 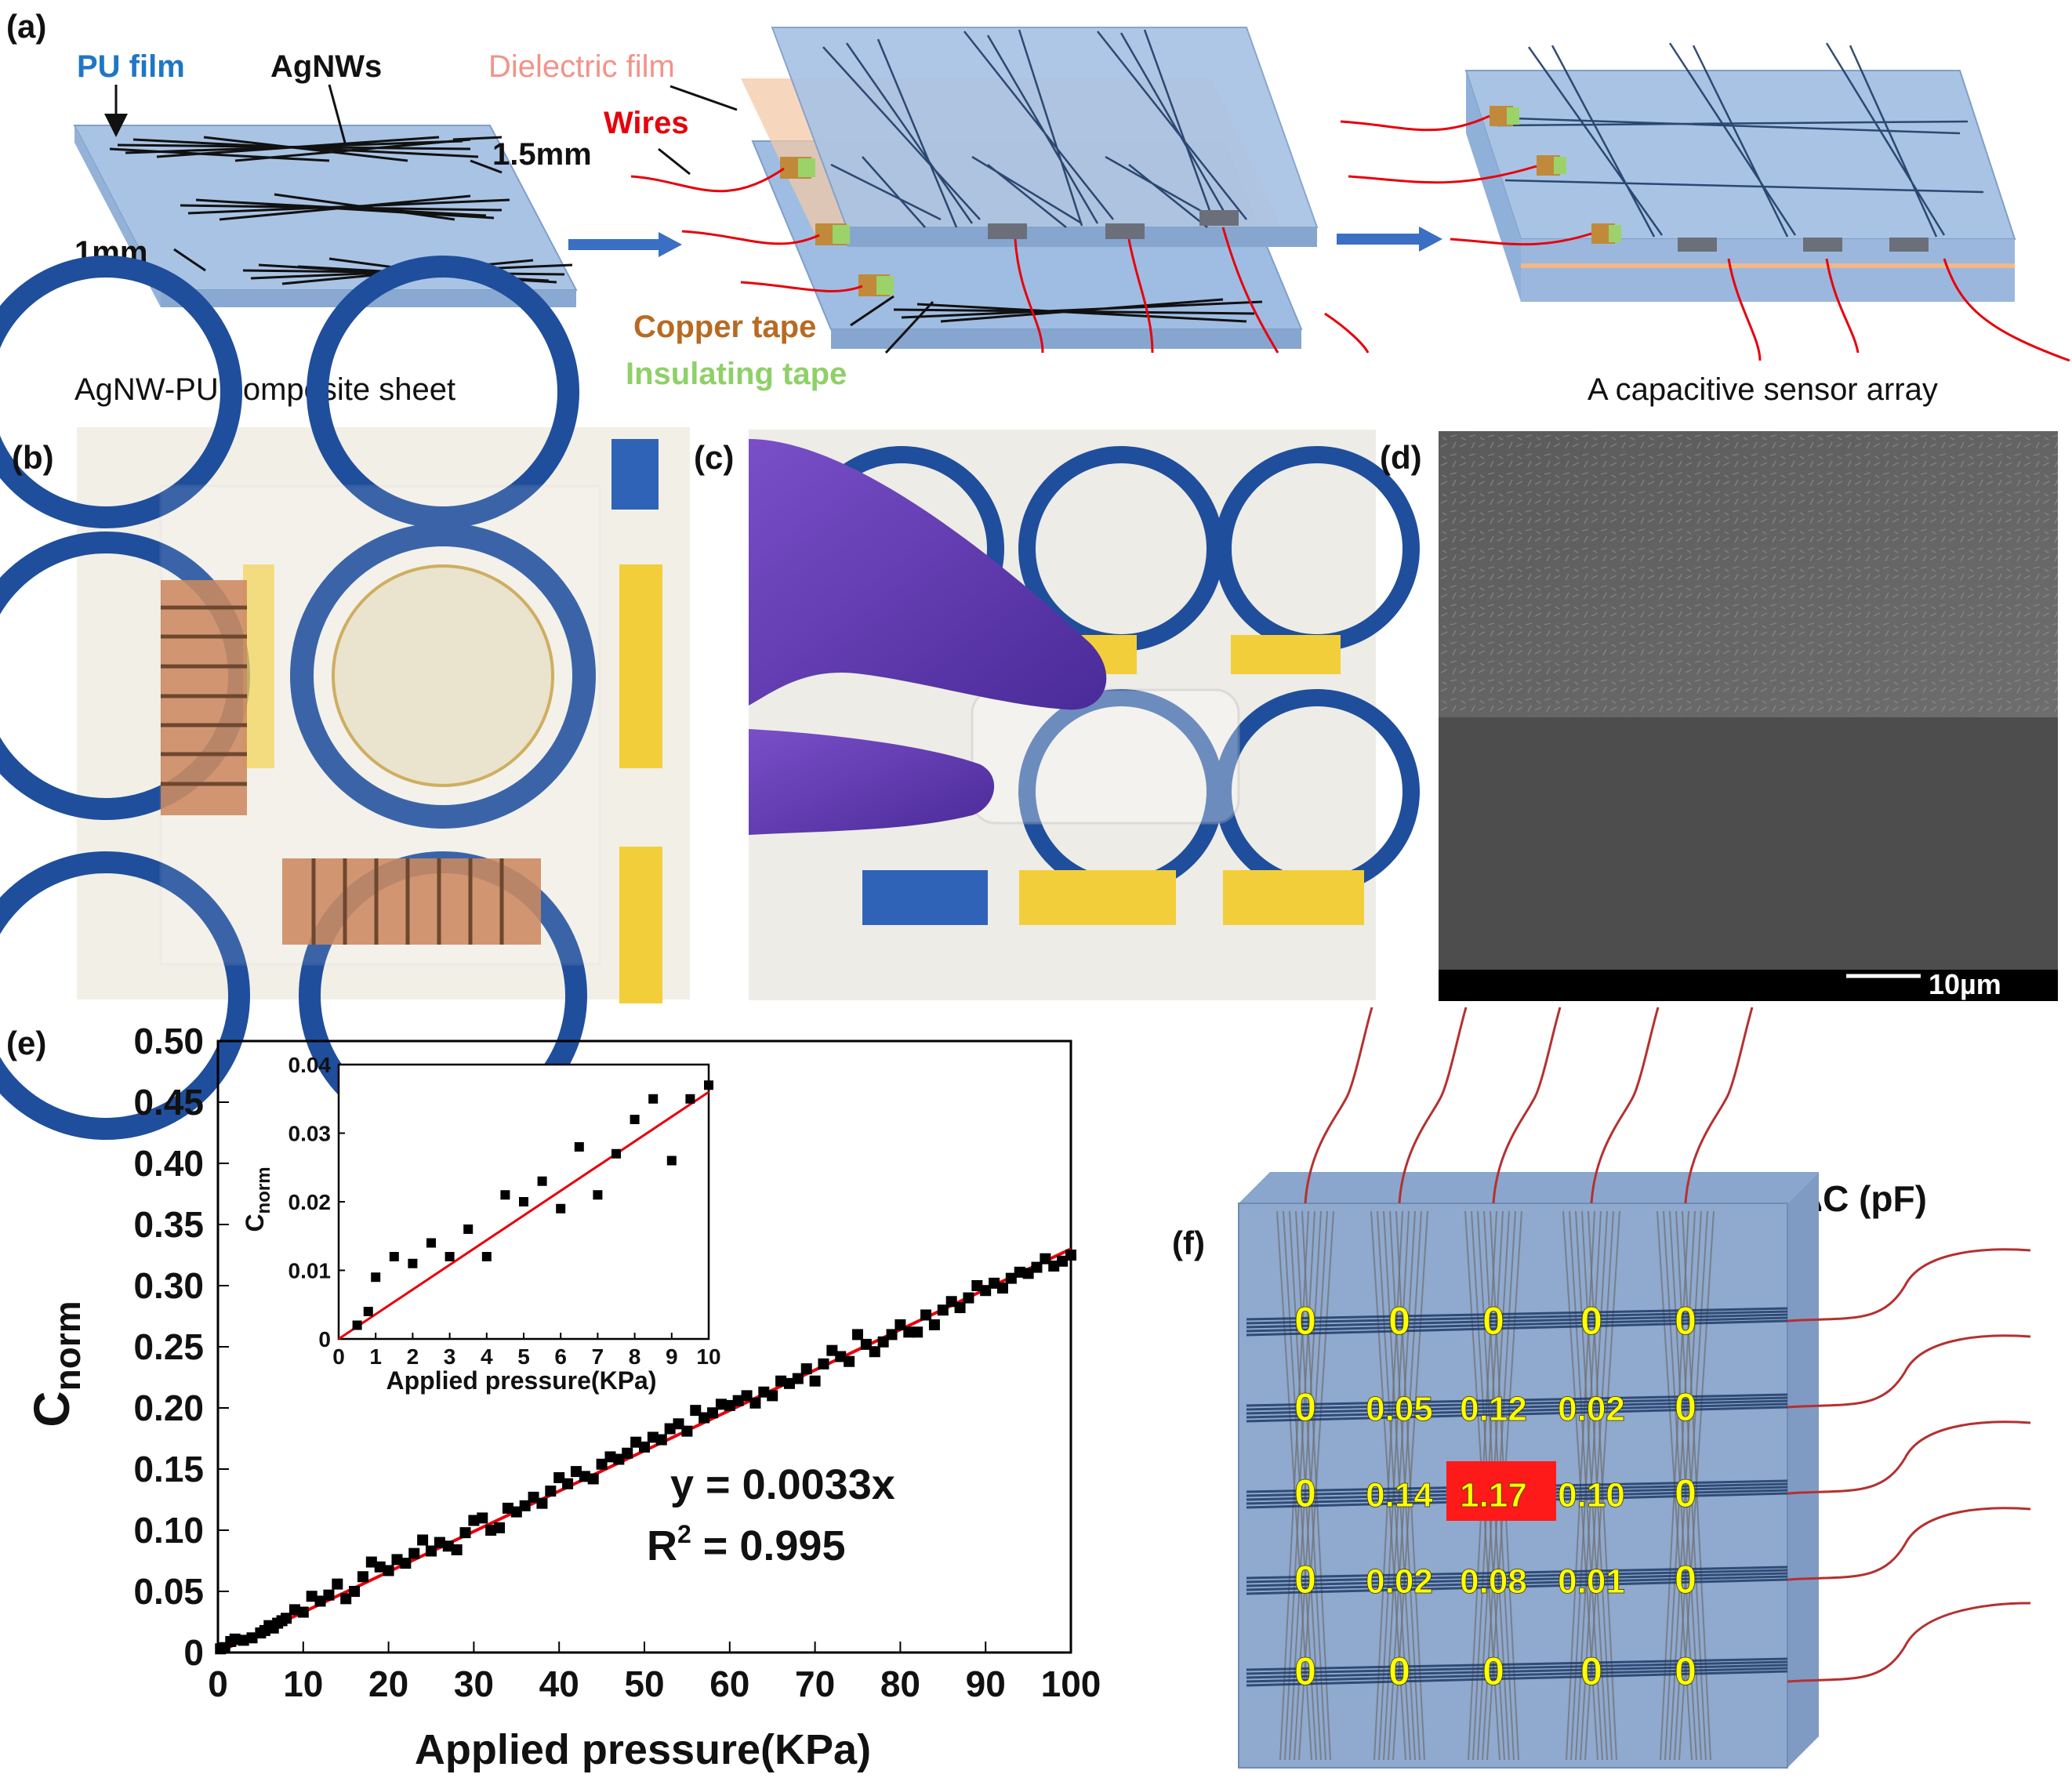 What do you see at coordinates (724, 327) in the screenshot?
I see `copper-tape-label: Copper tape` at bounding box center [724, 327].